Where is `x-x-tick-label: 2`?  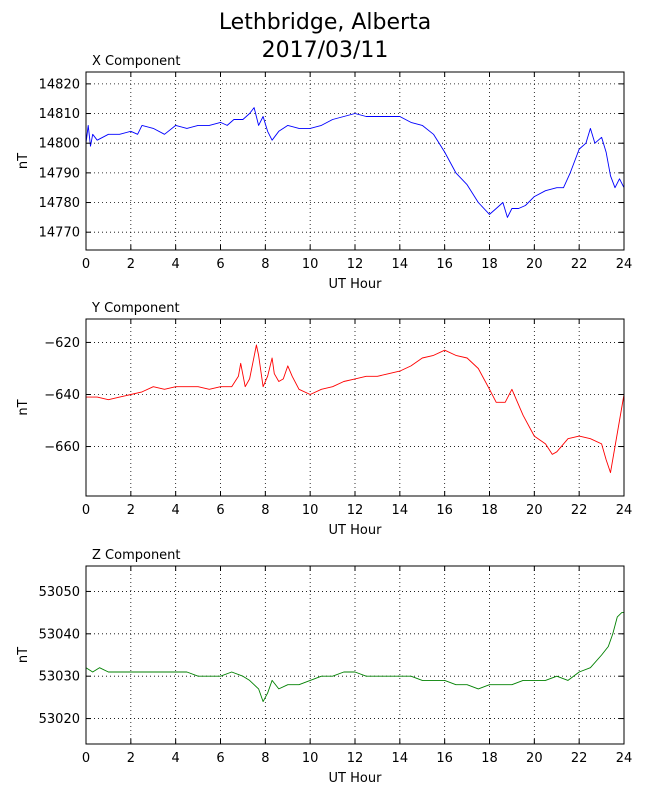 x-x-tick-label: 2 is located at coordinates (131, 264).